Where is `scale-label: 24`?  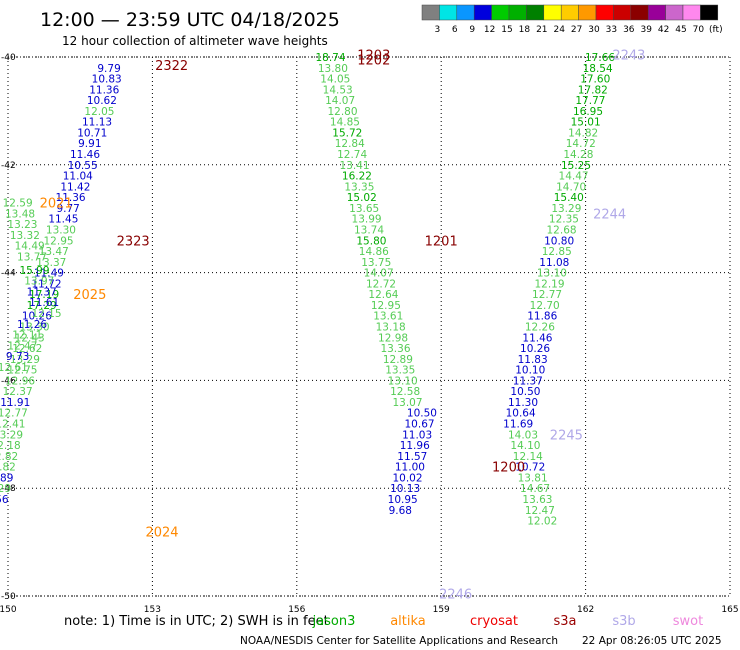
scale-label: 24 is located at coordinates (559, 30).